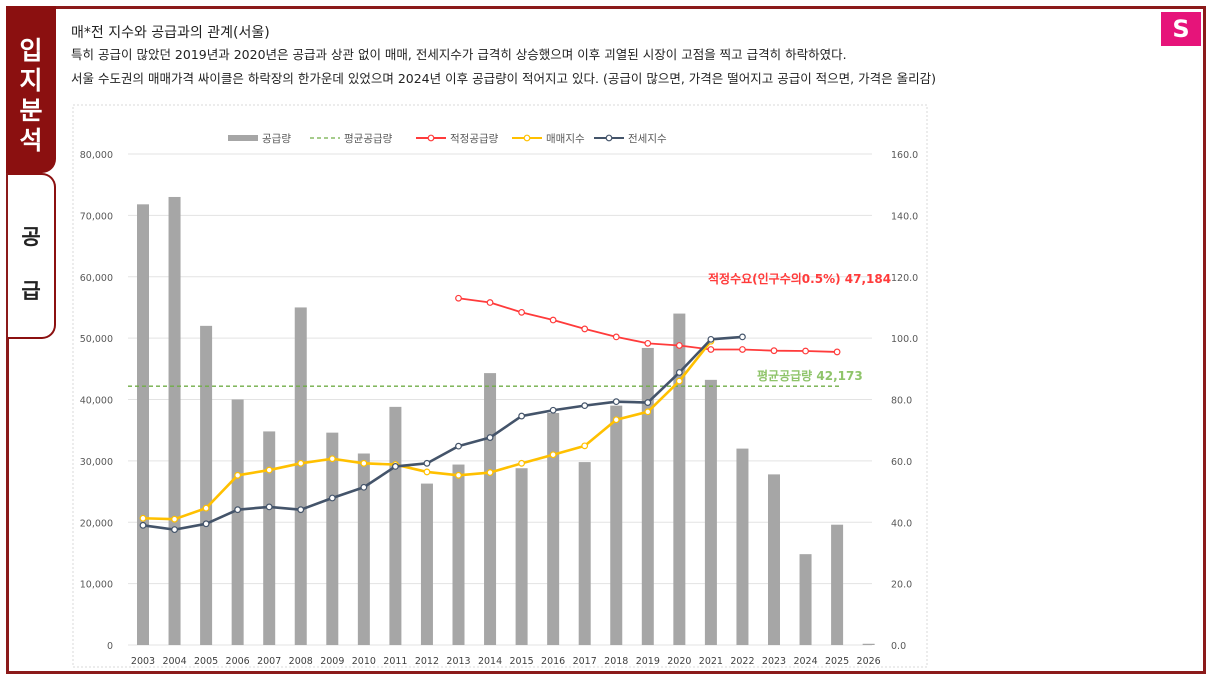  I want to click on tab-supply: 공 급, so click(32, 256).